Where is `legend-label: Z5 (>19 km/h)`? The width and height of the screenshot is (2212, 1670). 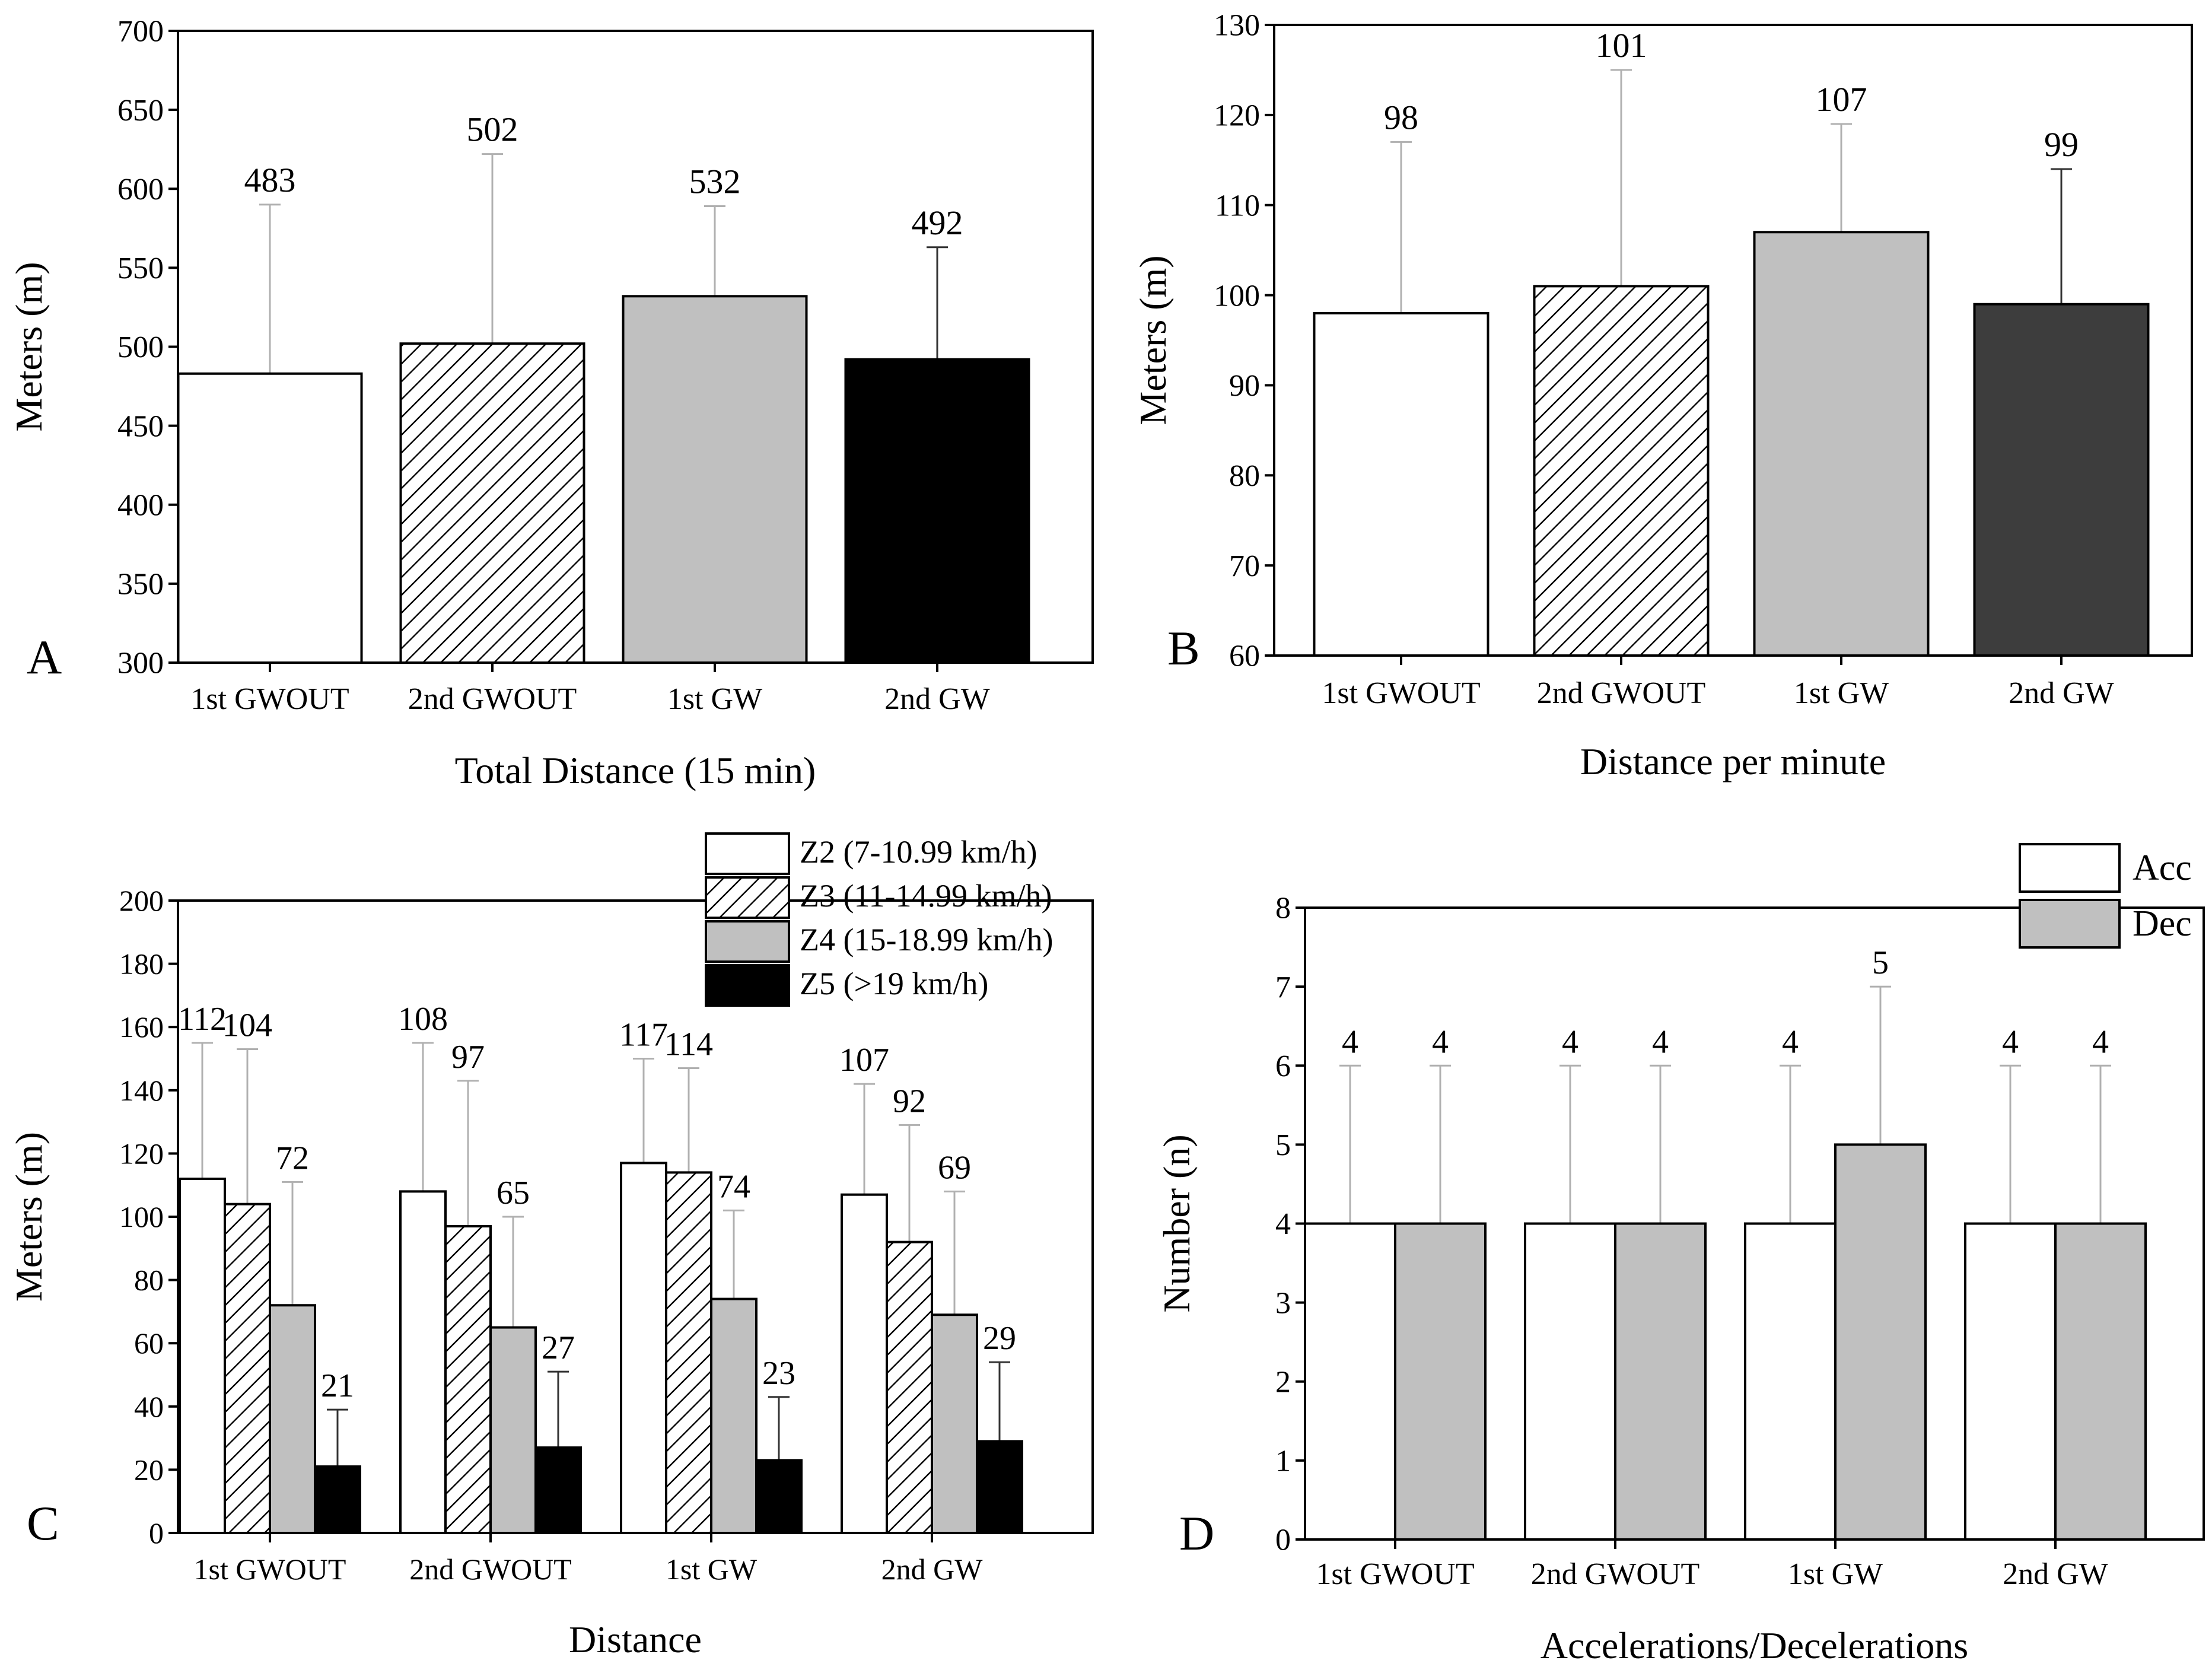
legend-label: Z5 (>19 km/h) is located at coordinates (894, 983).